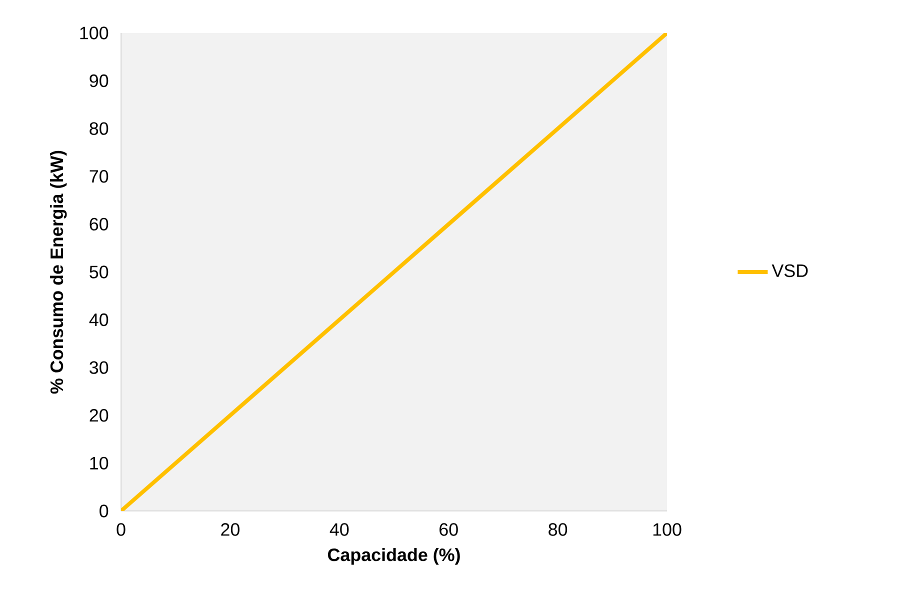 The height and width of the screenshot is (599, 921). What do you see at coordinates (99, 463) in the screenshot?
I see `y-tick-label: 10` at bounding box center [99, 463].